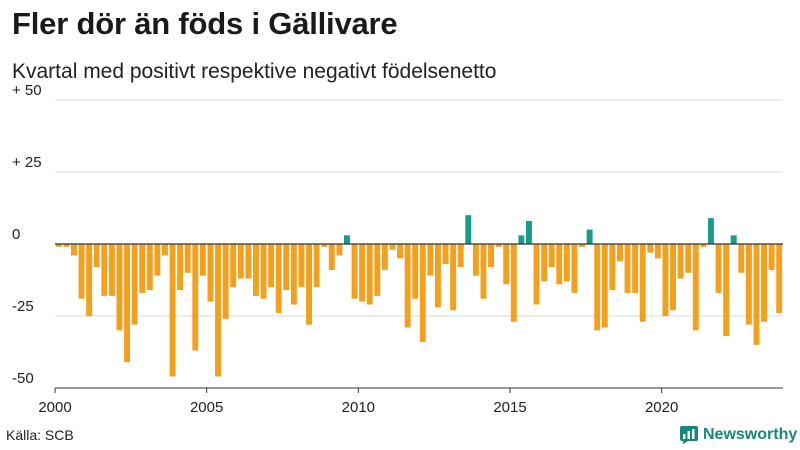 The image size is (800, 450). I want to click on y-tick-label: + 50, so click(27, 90).